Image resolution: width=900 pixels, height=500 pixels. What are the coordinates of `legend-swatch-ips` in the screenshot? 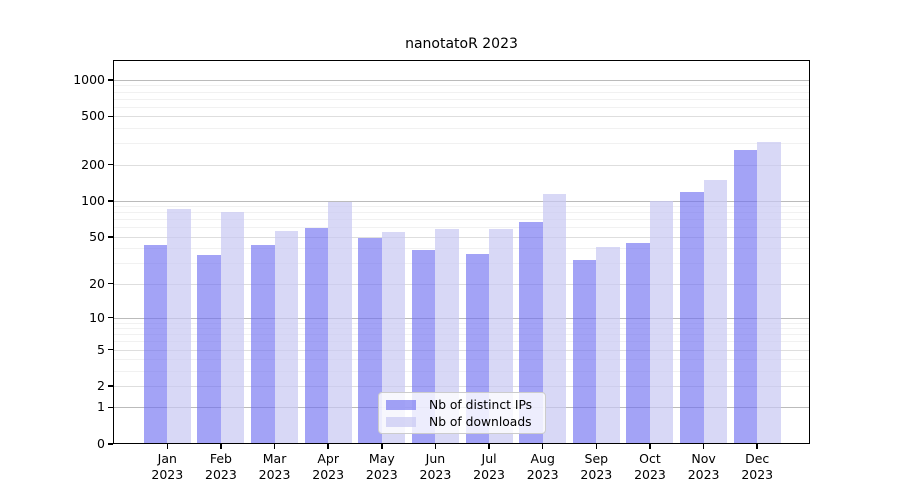 It's located at (401, 405).